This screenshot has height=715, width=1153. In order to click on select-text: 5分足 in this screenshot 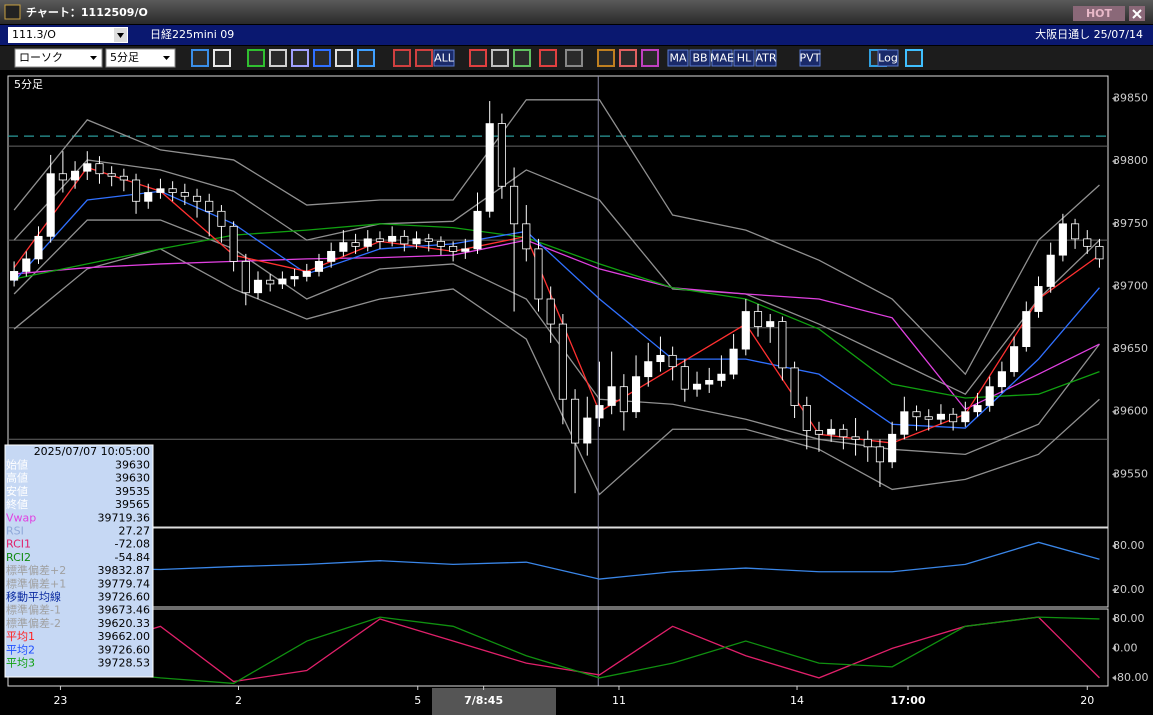, I will do `click(124, 57)`.